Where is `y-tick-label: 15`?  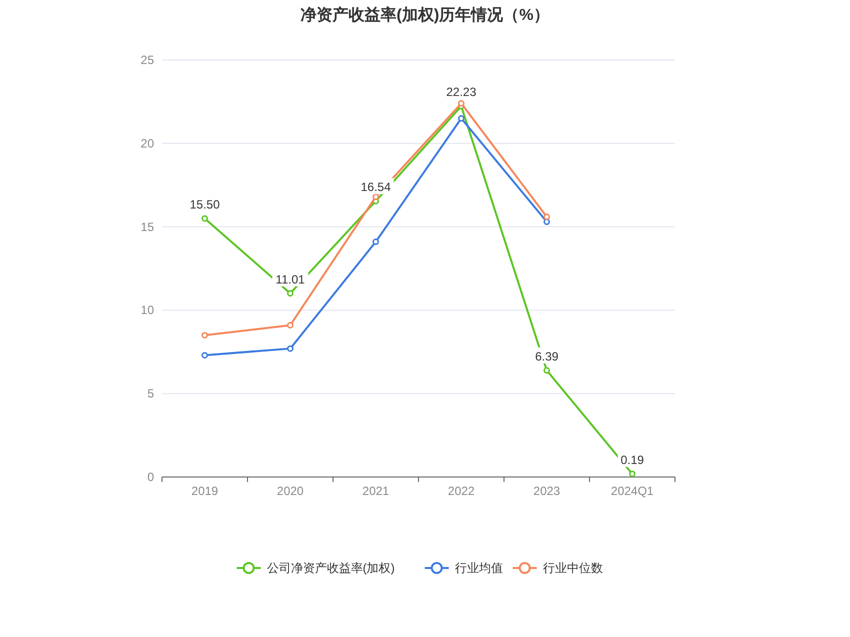
y-tick-label: 15 is located at coordinates (147, 227).